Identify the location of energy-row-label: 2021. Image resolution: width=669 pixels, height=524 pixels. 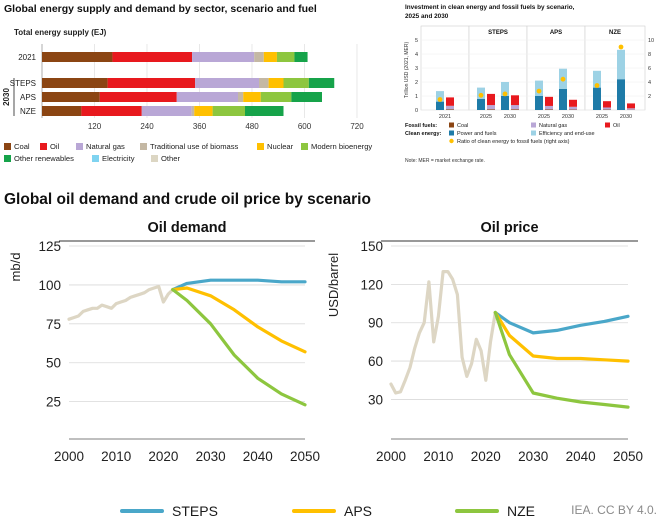
(27, 57).